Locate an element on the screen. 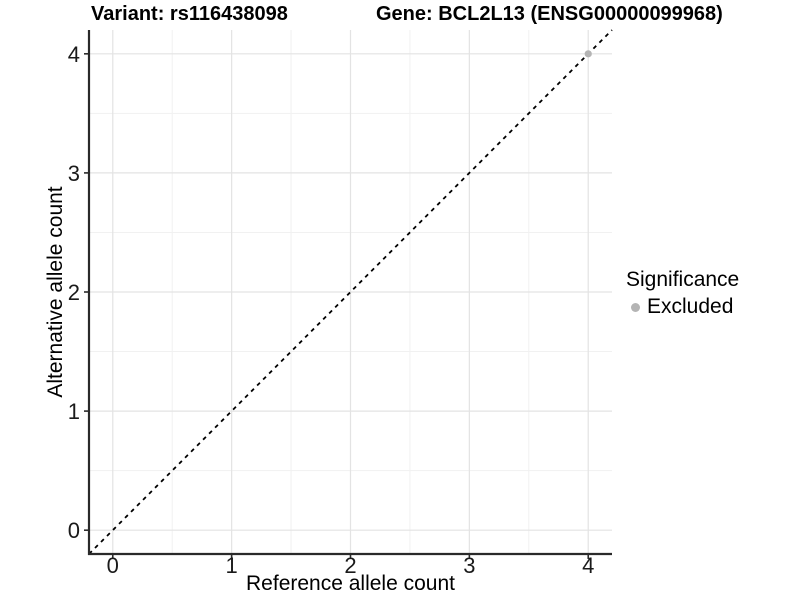 The width and height of the screenshot is (800, 600). x-axis-title: Reference allele count is located at coordinates (350, 583).